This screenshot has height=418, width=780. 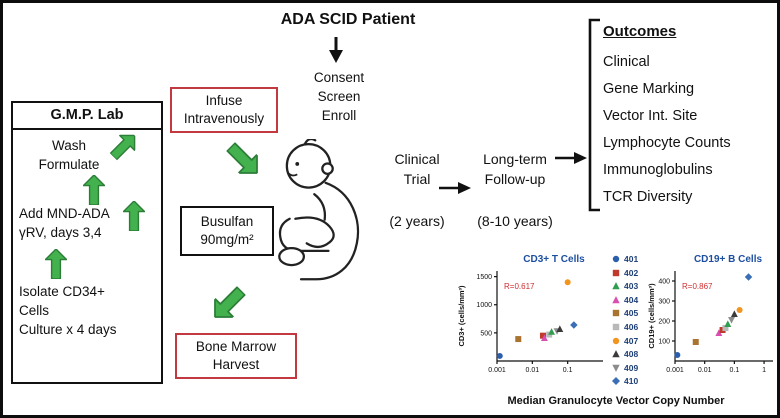 What do you see at coordinates (236, 356) in the screenshot?
I see `bone-marrow-box: Bone Marrow Harvest` at bounding box center [236, 356].